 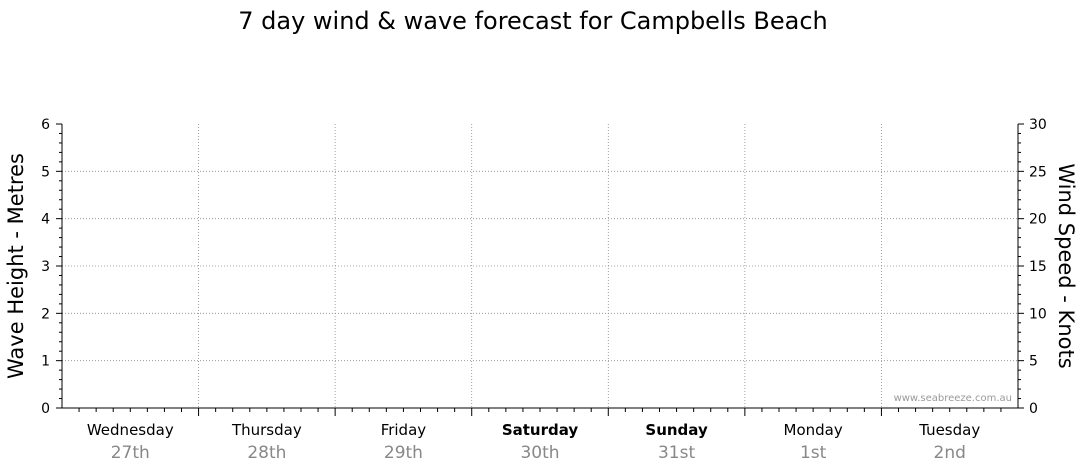 I want to click on wave-height-axis-label: Wave Height - Metres, so click(x=16, y=266).